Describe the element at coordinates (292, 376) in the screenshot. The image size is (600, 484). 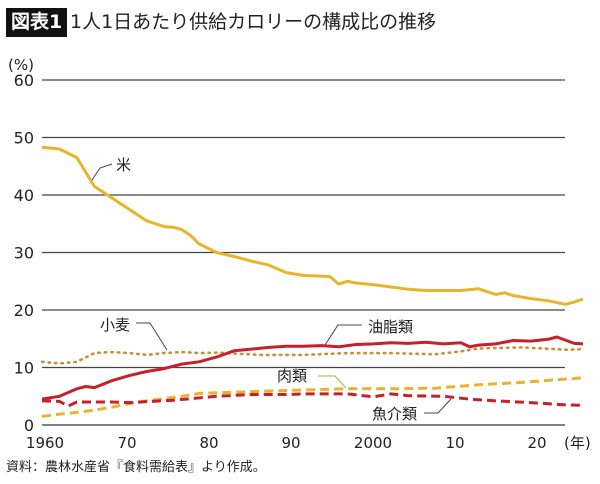
I see `series-label-meat: 肉類` at that location.